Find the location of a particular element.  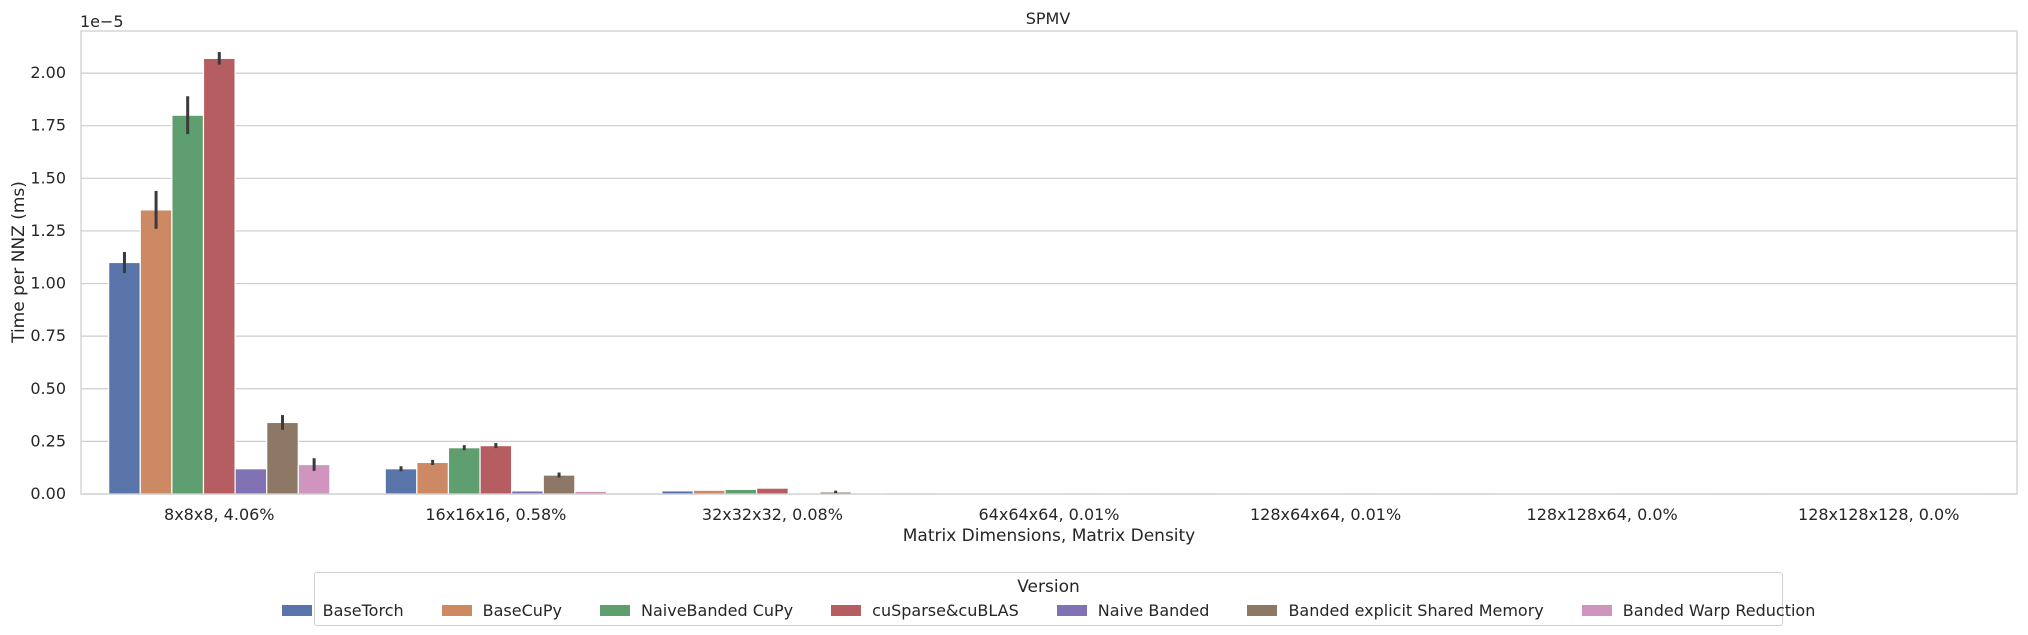

x-tick-label: 128x64x64, 0.01% is located at coordinates (1325, 514).